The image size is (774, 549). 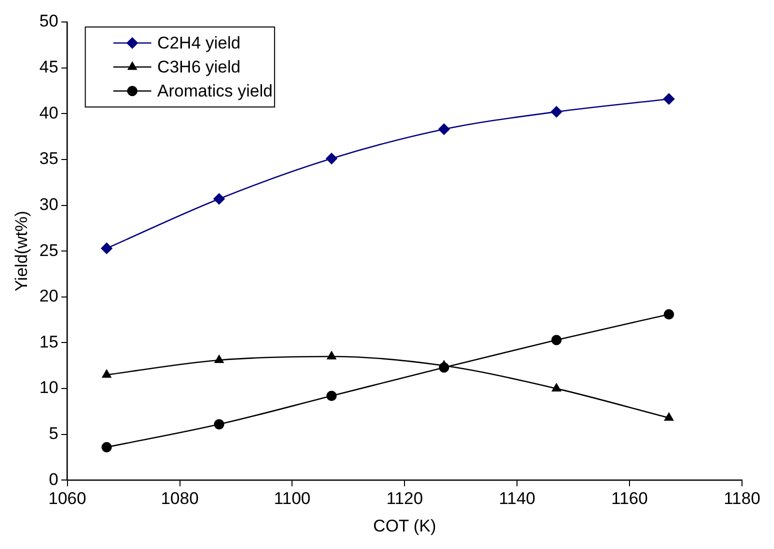 I want to click on y-tick-label: 15, so click(x=48, y=342).